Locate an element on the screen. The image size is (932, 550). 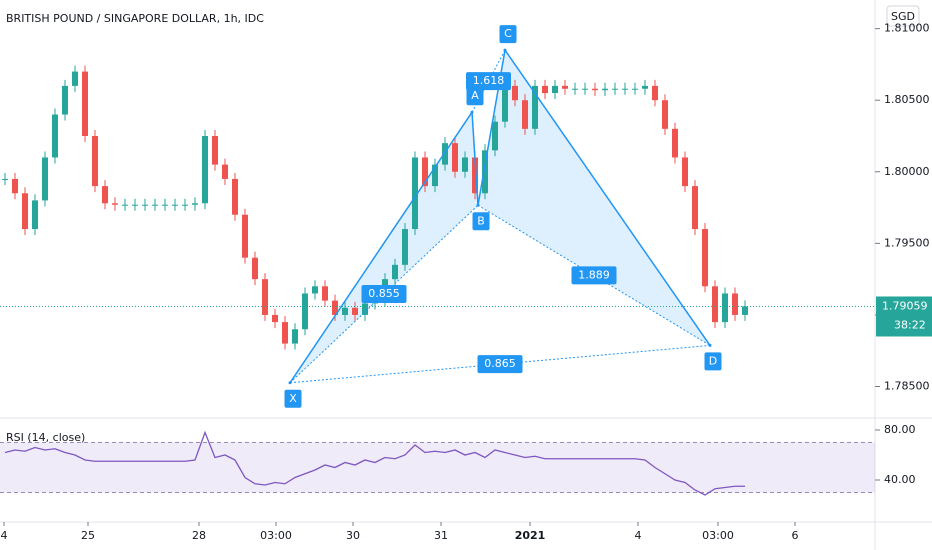
rsi-line is located at coordinates (374, 463).